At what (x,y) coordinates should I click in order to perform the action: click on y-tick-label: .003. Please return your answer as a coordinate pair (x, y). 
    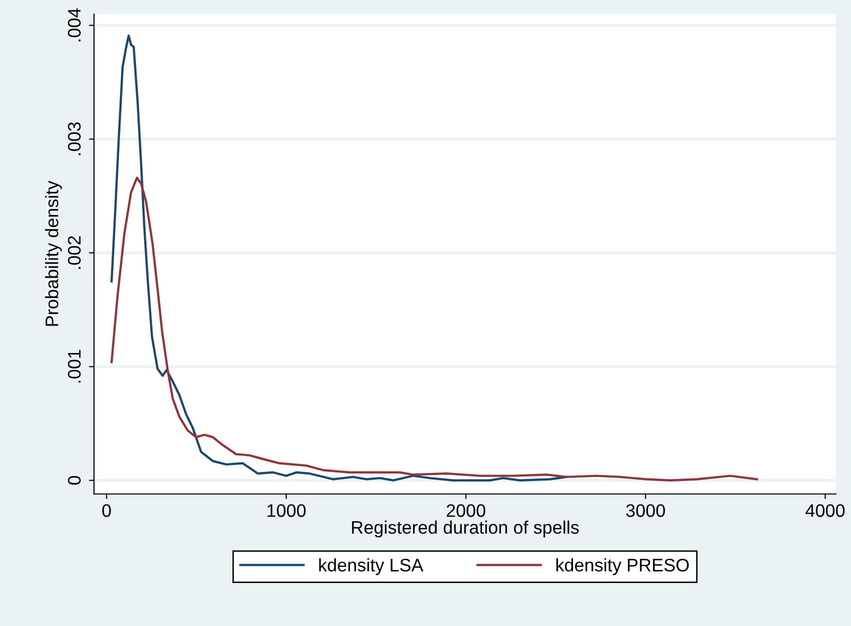
    Looking at the image, I should click on (74, 139).